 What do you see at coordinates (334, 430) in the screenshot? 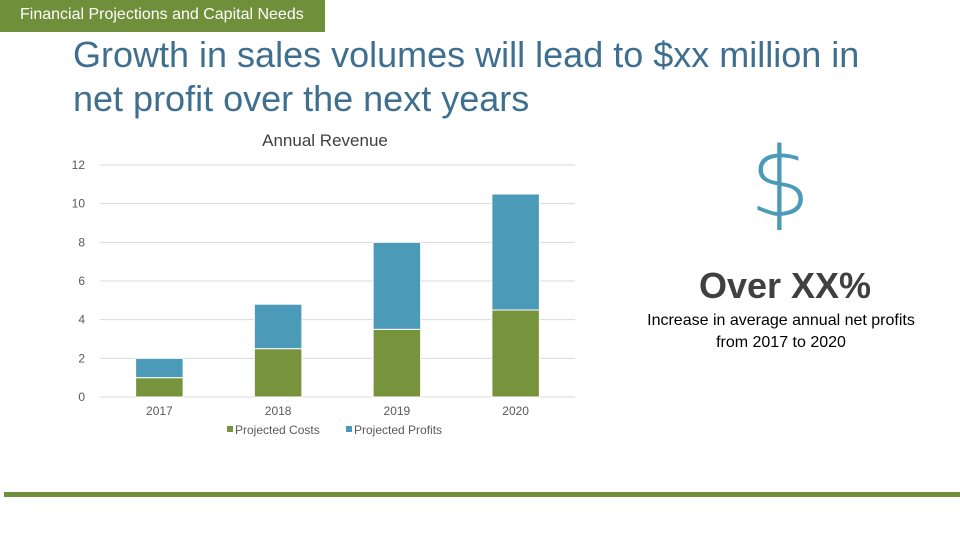
I see `chart-legend: Projected Costs Projected Profits` at bounding box center [334, 430].